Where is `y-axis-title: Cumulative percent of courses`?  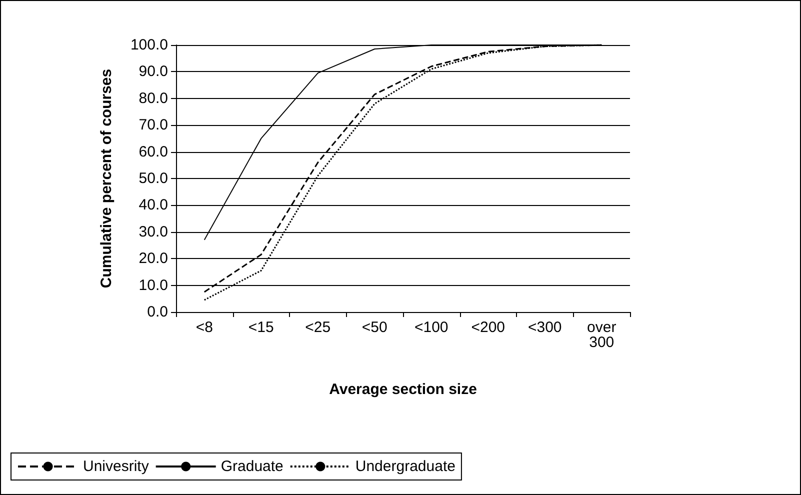
y-axis-title: Cumulative percent of courses is located at coordinates (106, 178).